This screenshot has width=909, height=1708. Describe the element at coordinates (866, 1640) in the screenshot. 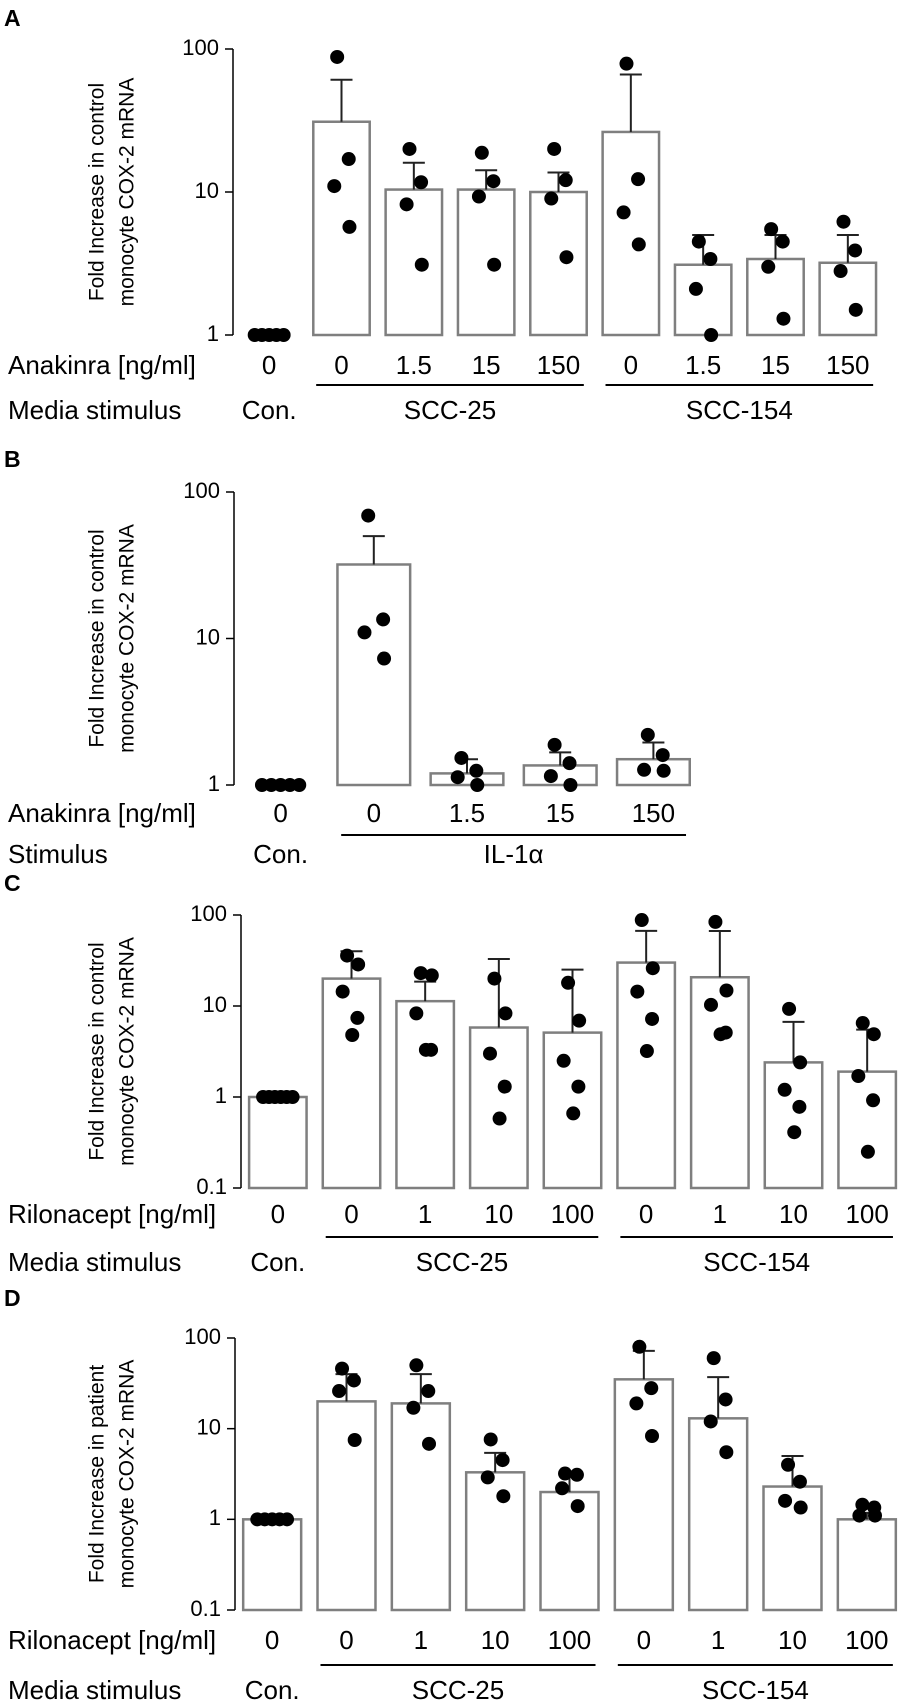

I see `x-tick-label: 100` at that location.